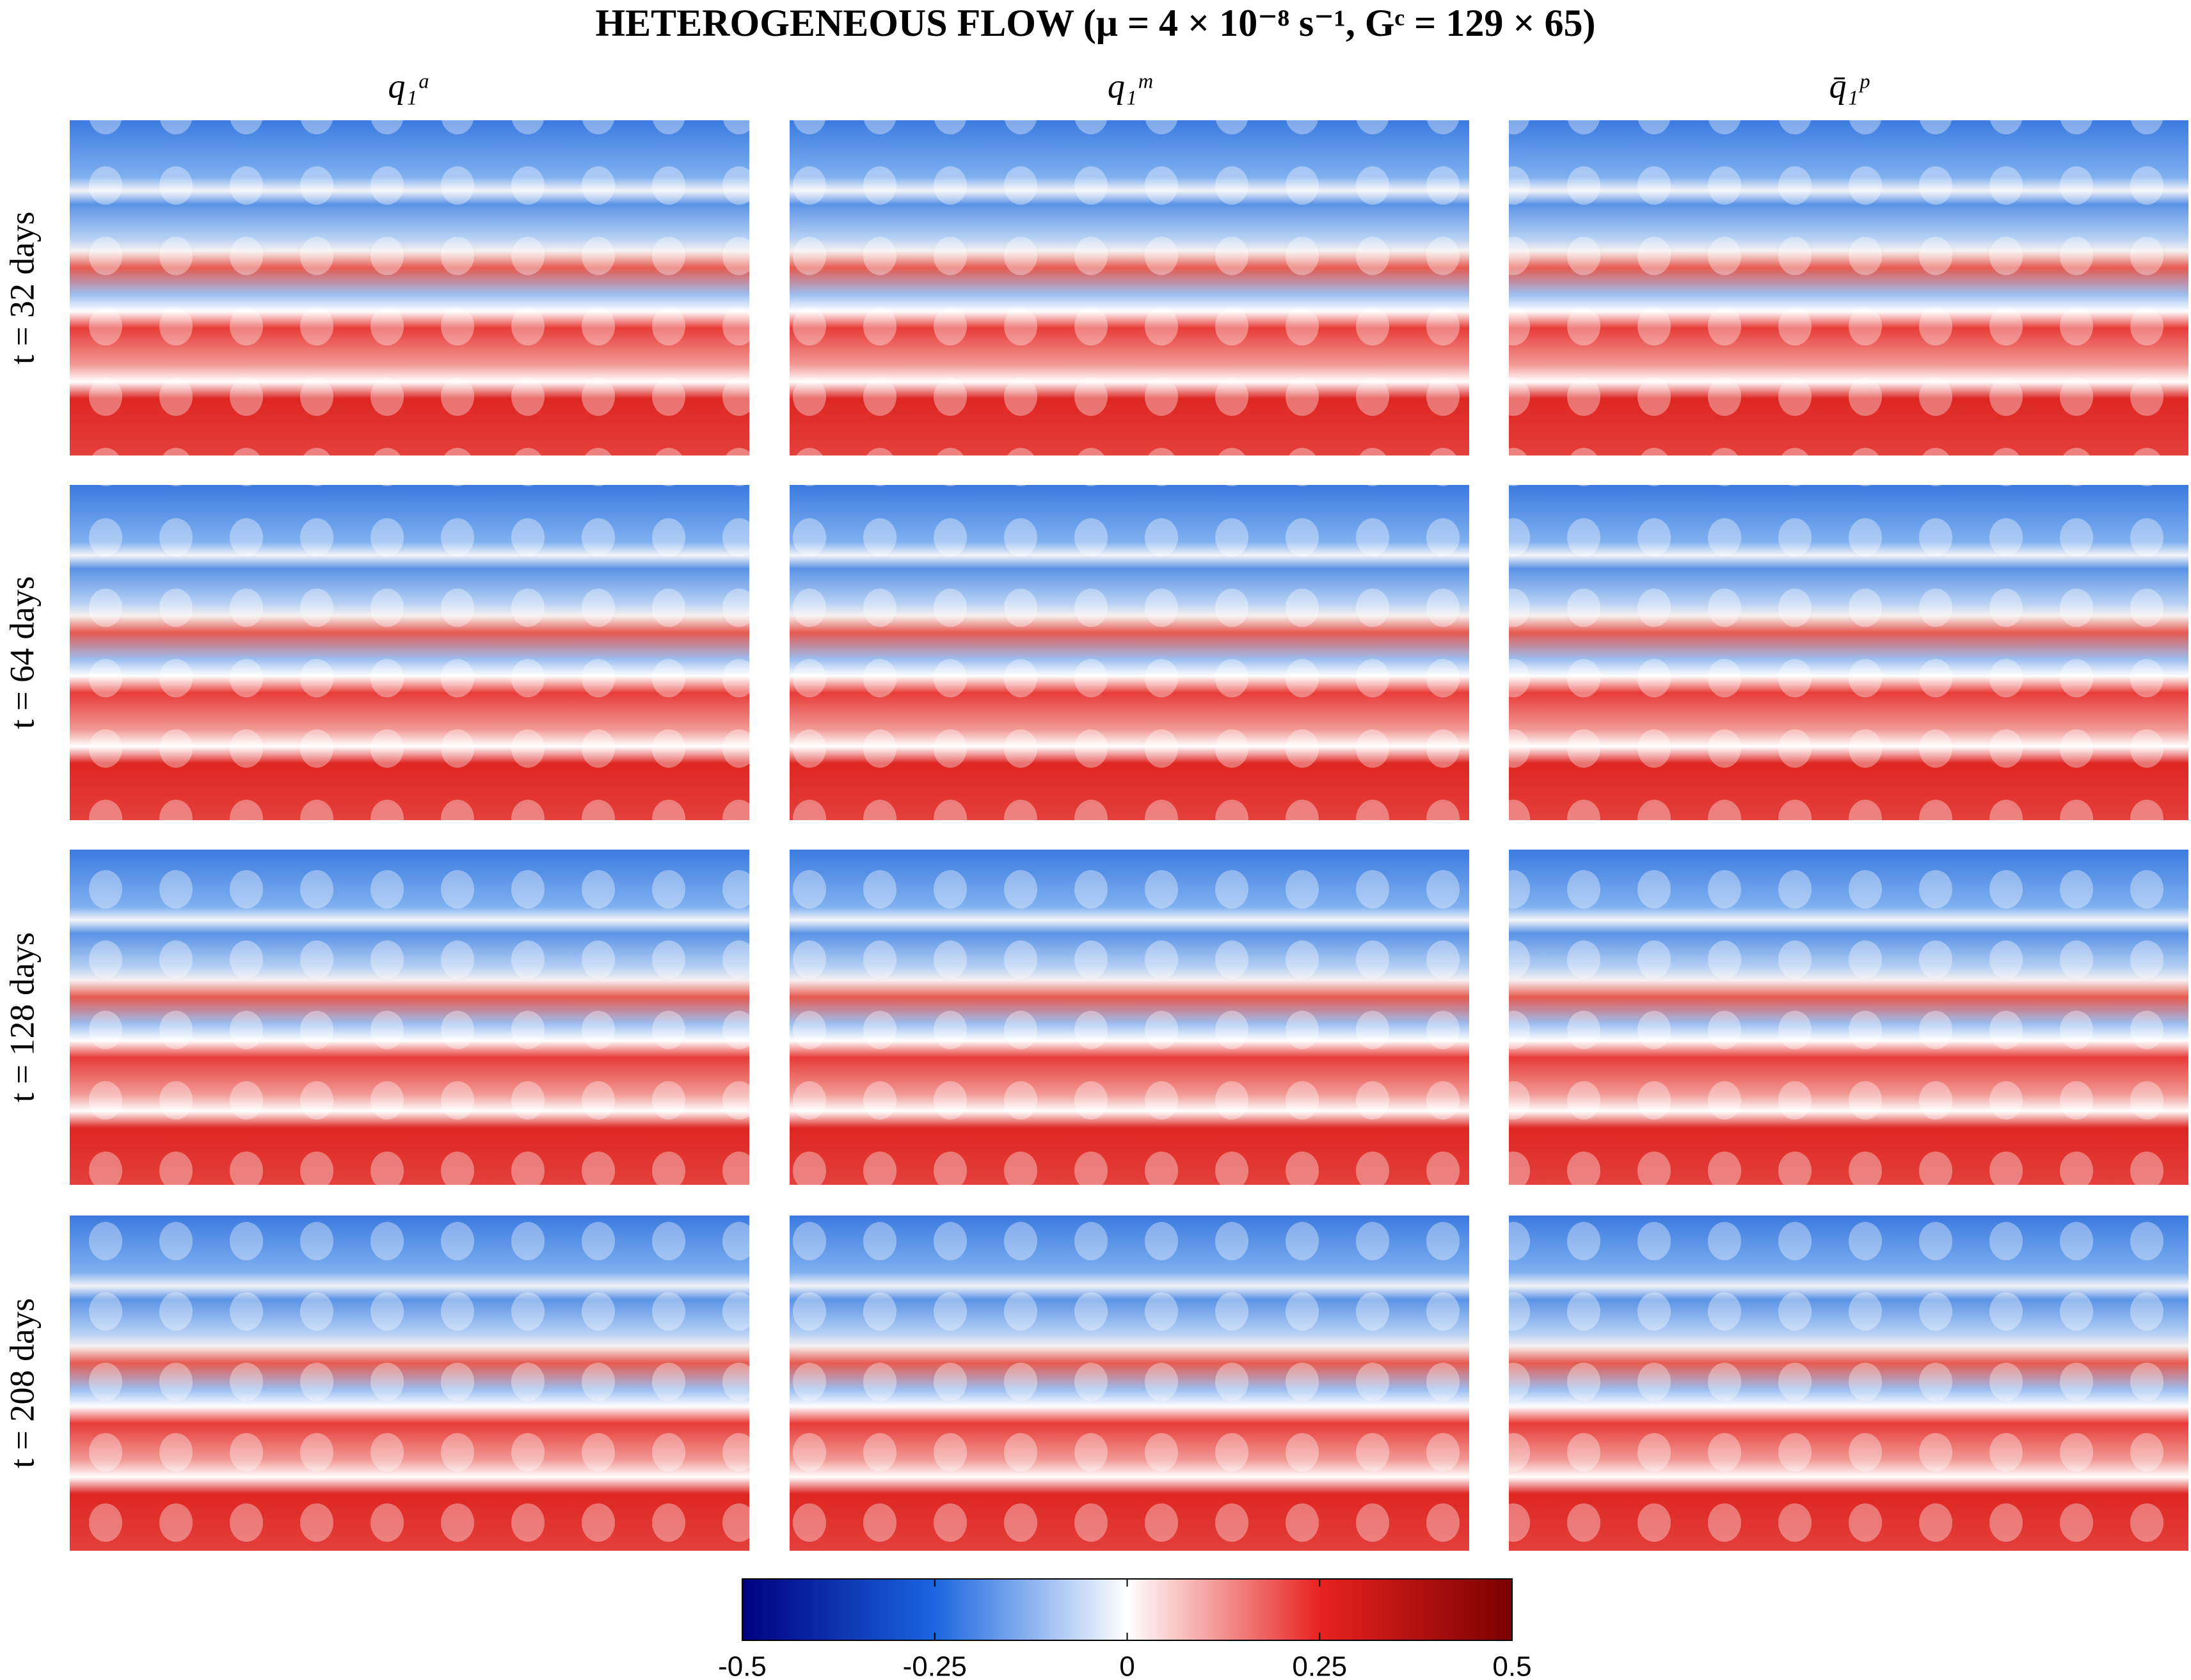  Describe the element at coordinates (935, 1665) in the screenshot. I see `colorbar-tick-label: -0.25` at that location.